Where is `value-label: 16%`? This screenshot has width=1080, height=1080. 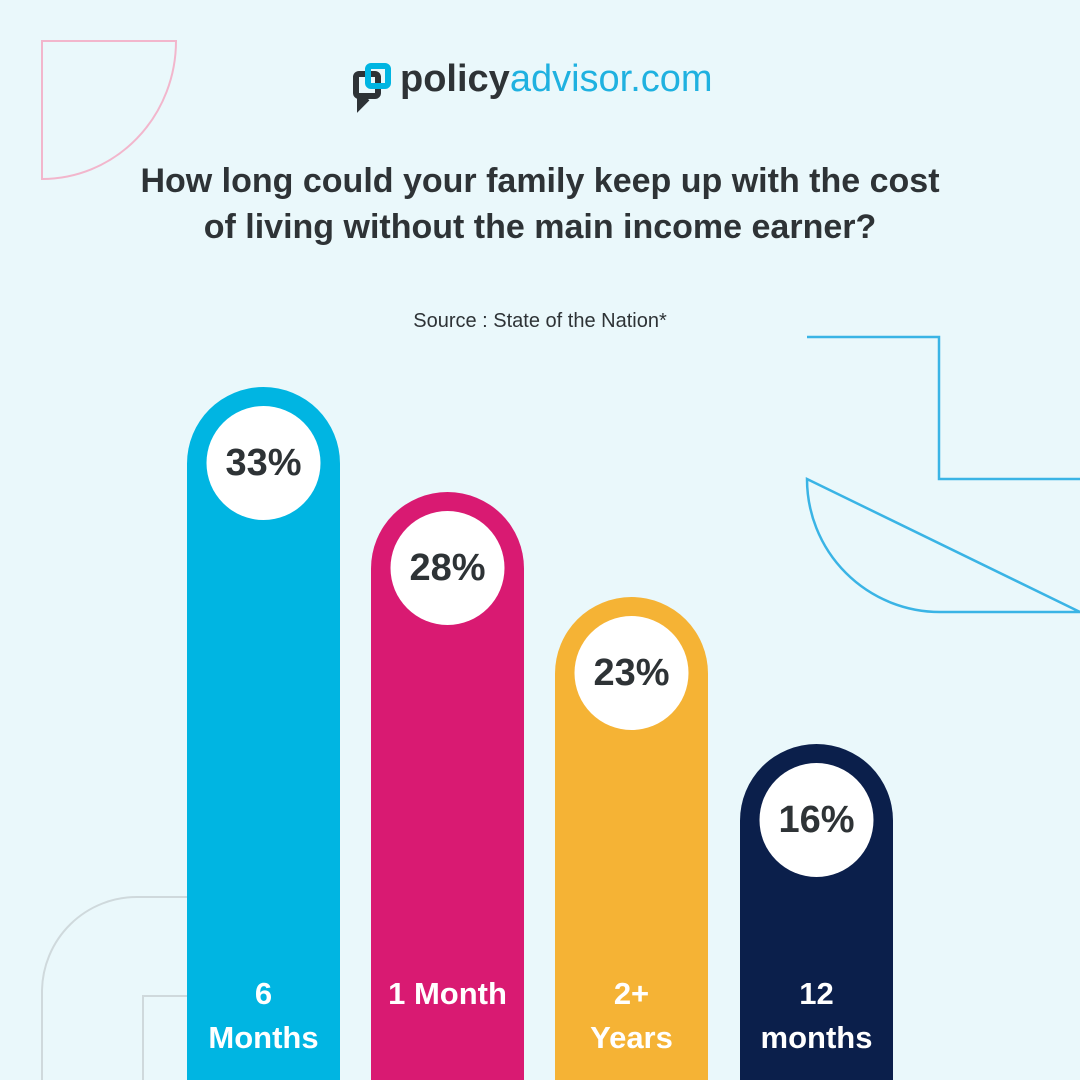
value-label: 16% is located at coordinates (816, 820).